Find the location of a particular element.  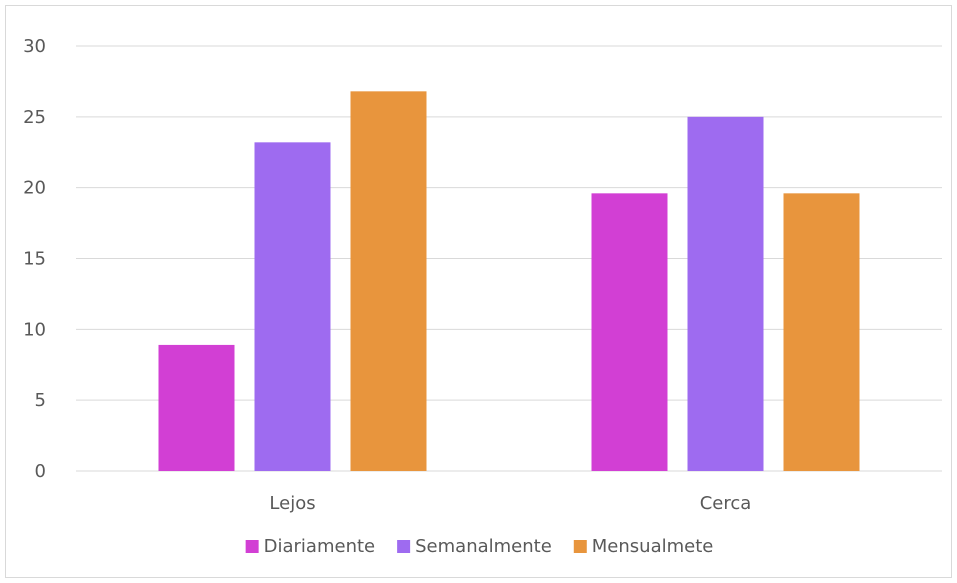

legend-item-diariamente: Diariamente is located at coordinates (310, 546).